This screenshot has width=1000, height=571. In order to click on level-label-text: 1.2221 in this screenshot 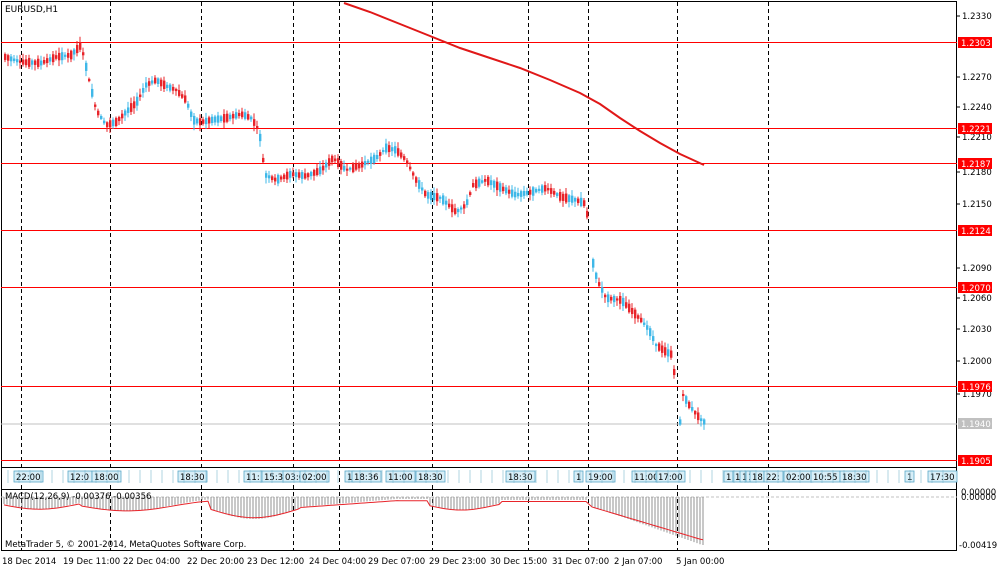, I will do `click(976, 130)`.